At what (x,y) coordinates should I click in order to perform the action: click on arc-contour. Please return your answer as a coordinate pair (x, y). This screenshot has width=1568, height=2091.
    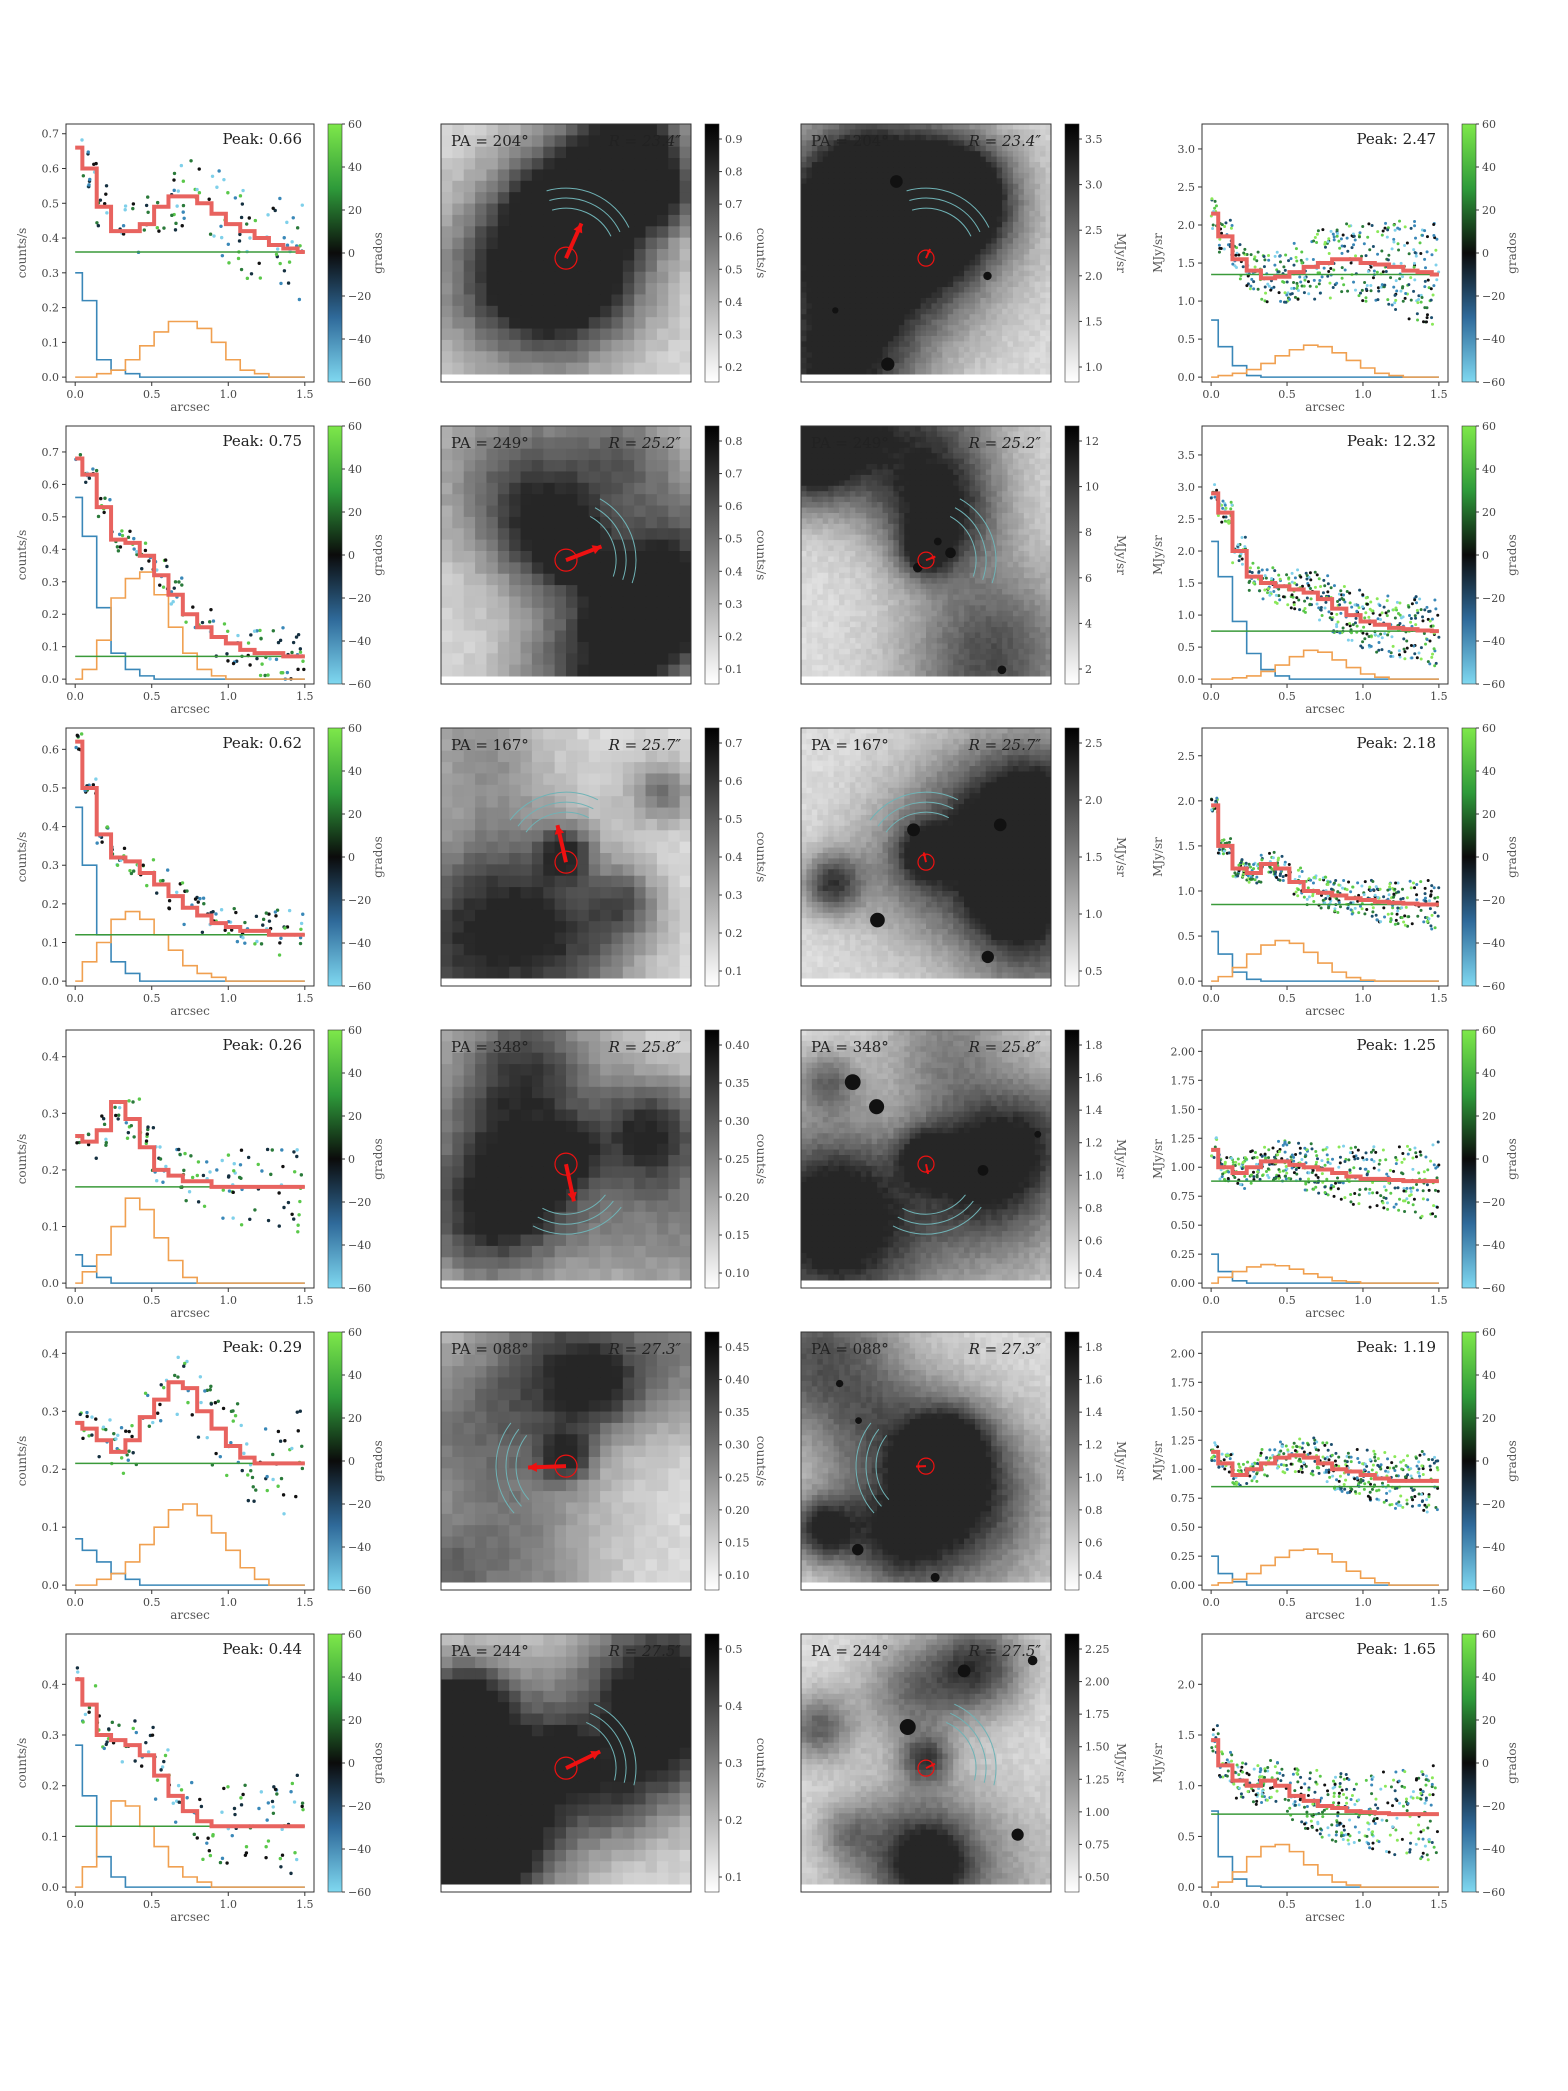
    Looking at the image, I should click on (948, 207).